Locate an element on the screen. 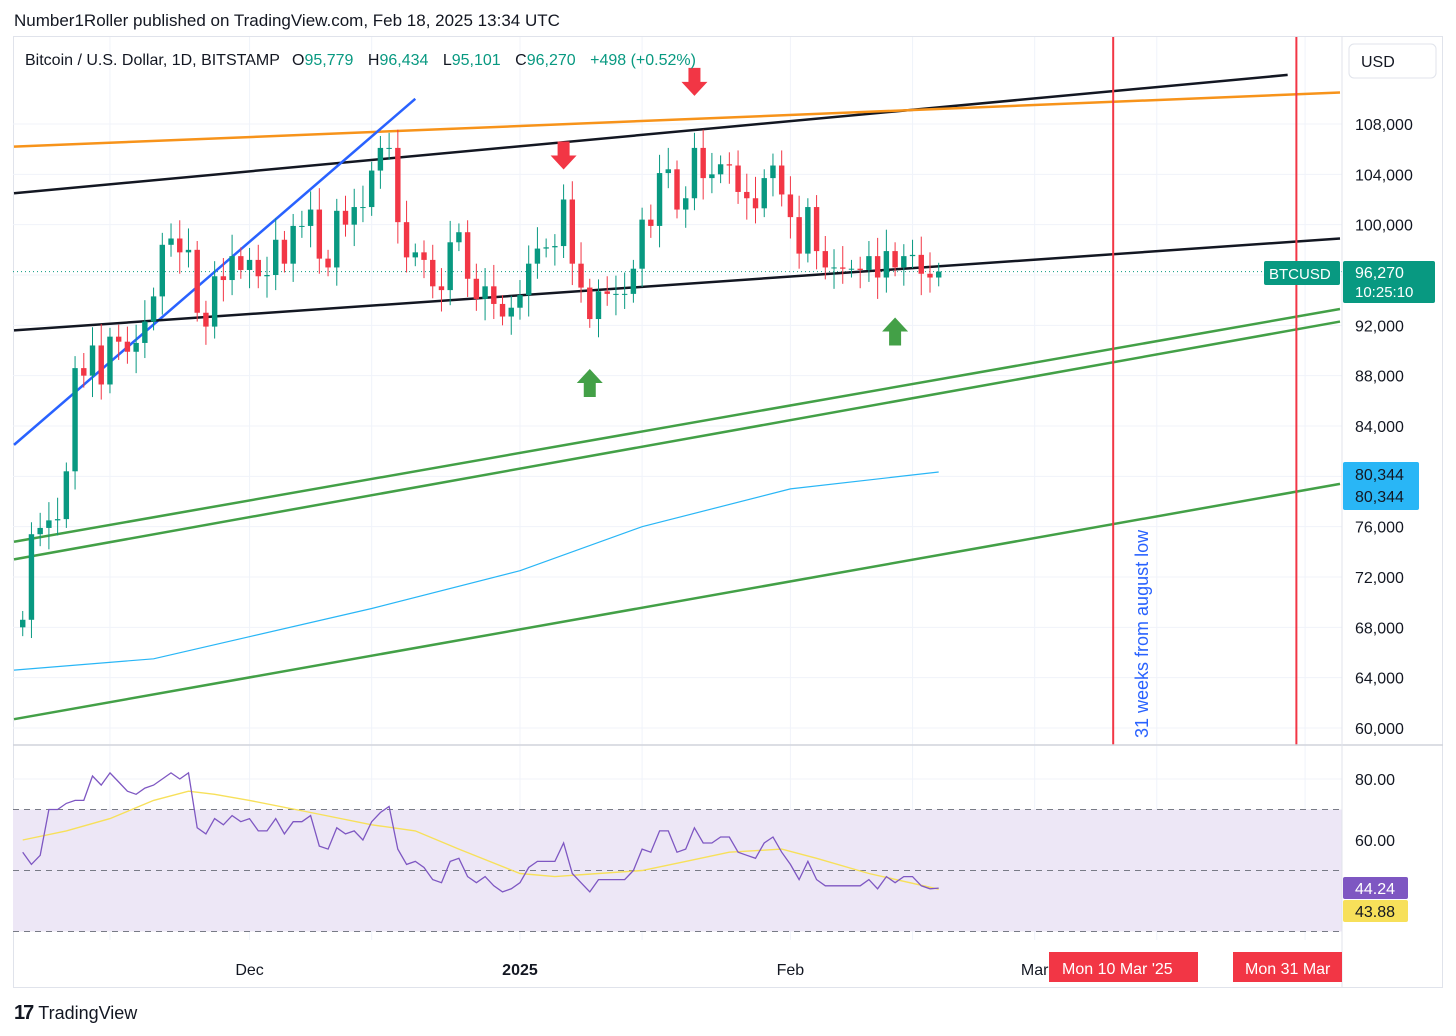 This screenshot has width=1456, height=1036. price-tick-label: 64,000 is located at coordinates (1379, 679).